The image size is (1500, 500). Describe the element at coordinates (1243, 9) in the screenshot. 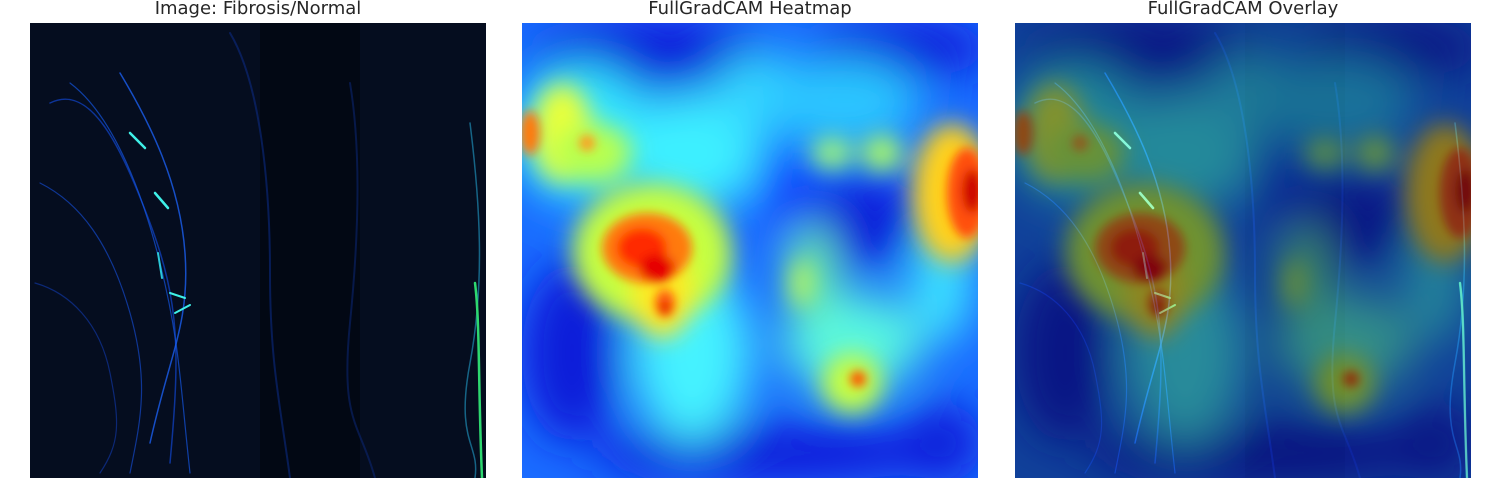

I see `panel-title-overlay: FullGradCAM Overlay` at that location.